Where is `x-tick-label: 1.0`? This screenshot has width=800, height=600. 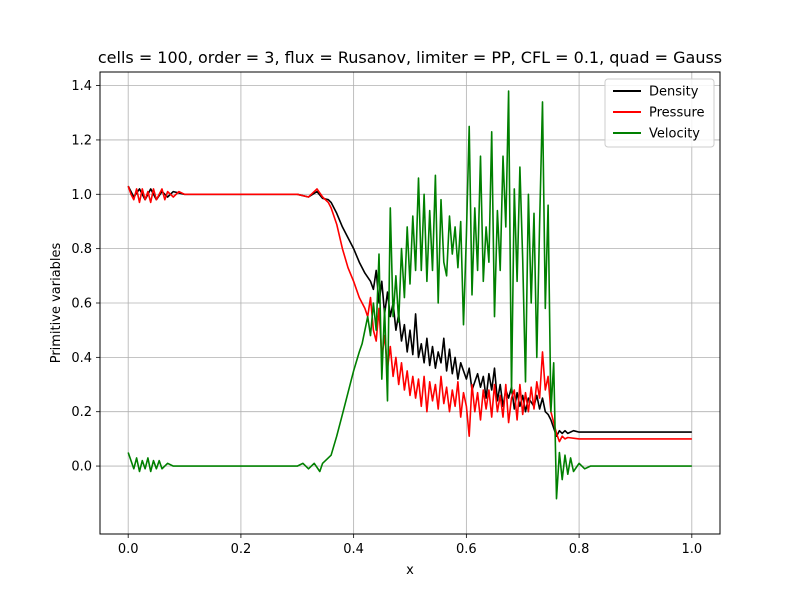
x-tick-label: 1.0 is located at coordinates (691, 549).